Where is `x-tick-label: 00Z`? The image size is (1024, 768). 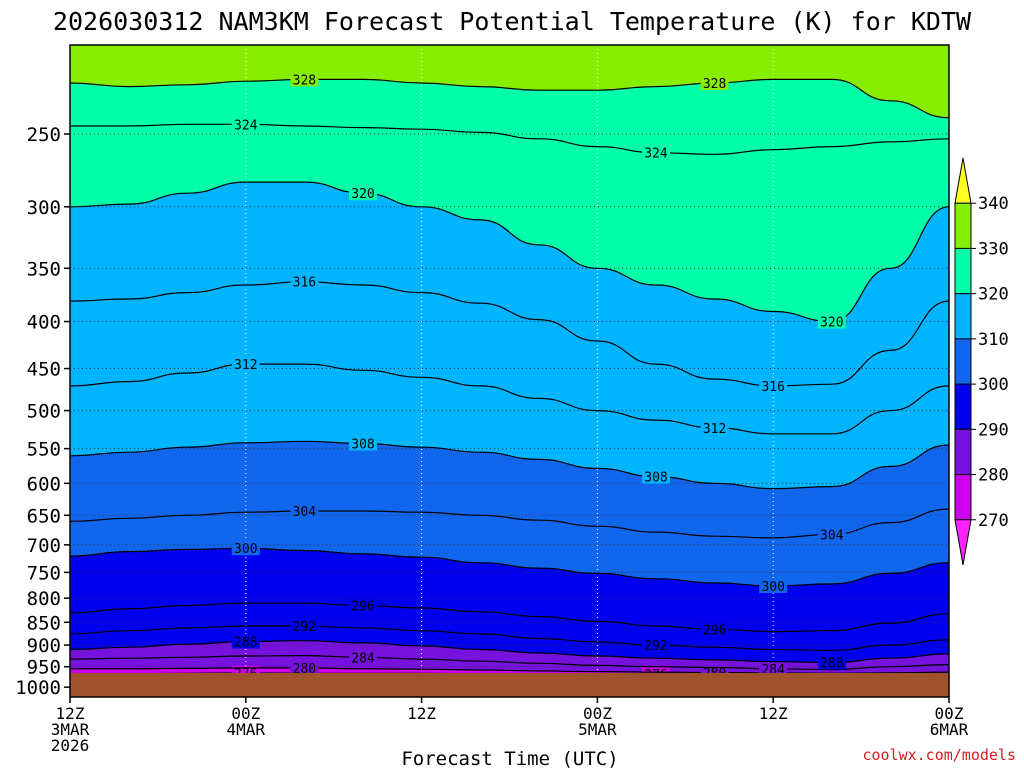 x-tick-label: 00Z is located at coordinates (245, 713).